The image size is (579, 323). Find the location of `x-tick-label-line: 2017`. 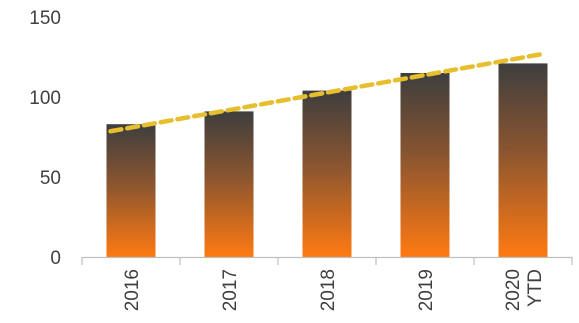

x-tick-label-line: 2017 is located at coordinates (230, 290).